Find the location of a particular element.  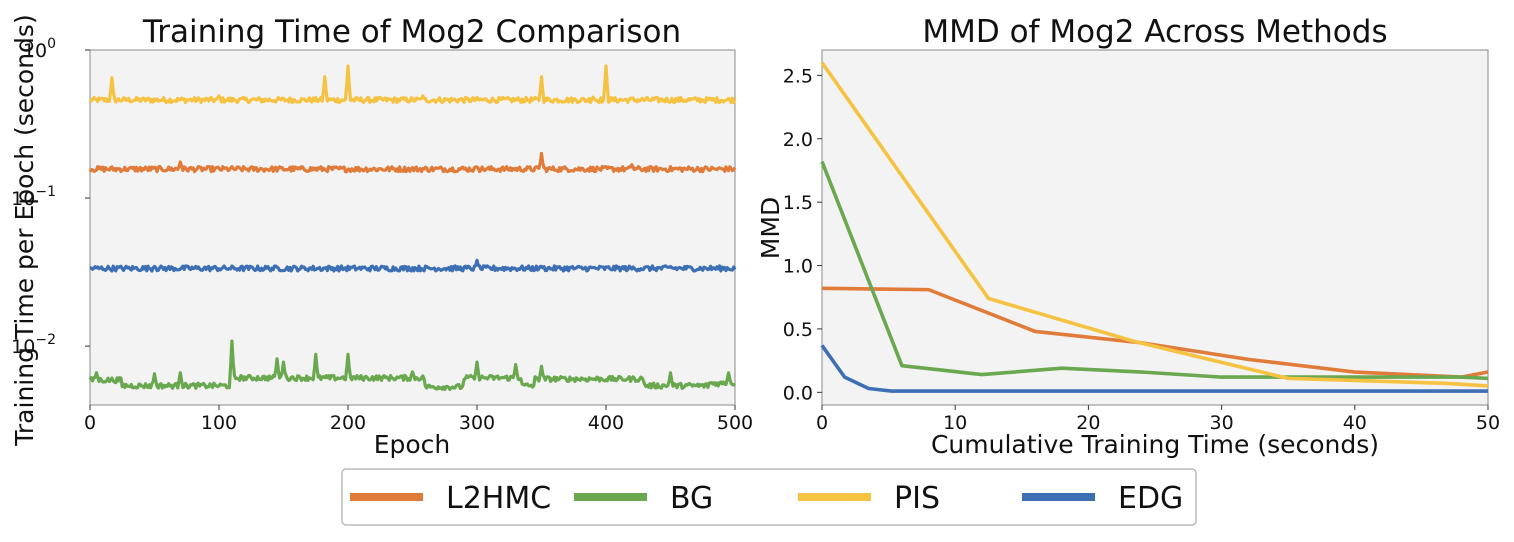

right-x-tick-label: 10 is located at coordinates (955, 423).